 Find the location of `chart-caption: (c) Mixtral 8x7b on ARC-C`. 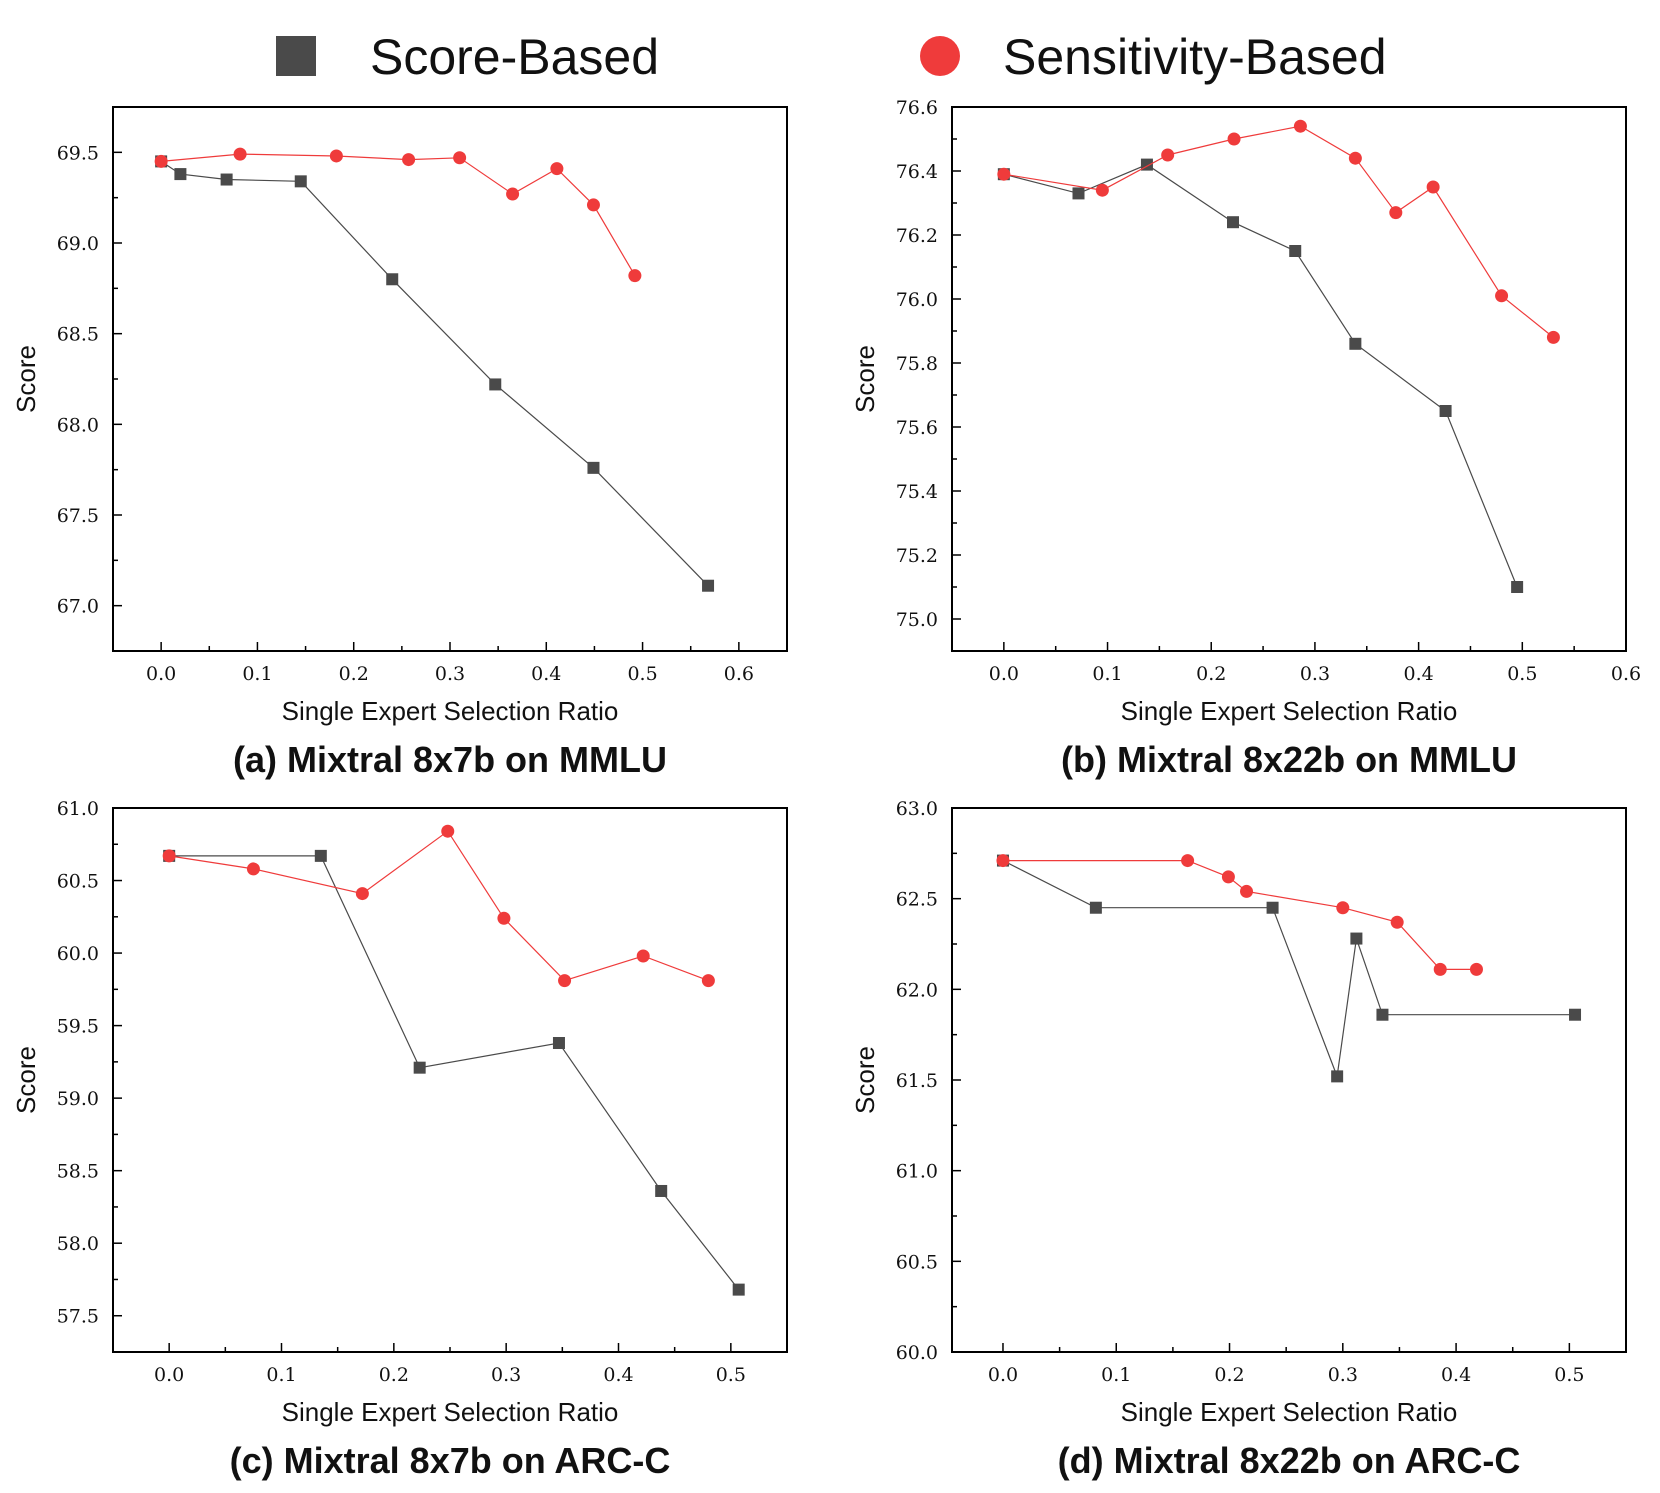

chart-caption: (c) Mixtral 8x7b on ARC-C is located at coordinates (450, 1460).